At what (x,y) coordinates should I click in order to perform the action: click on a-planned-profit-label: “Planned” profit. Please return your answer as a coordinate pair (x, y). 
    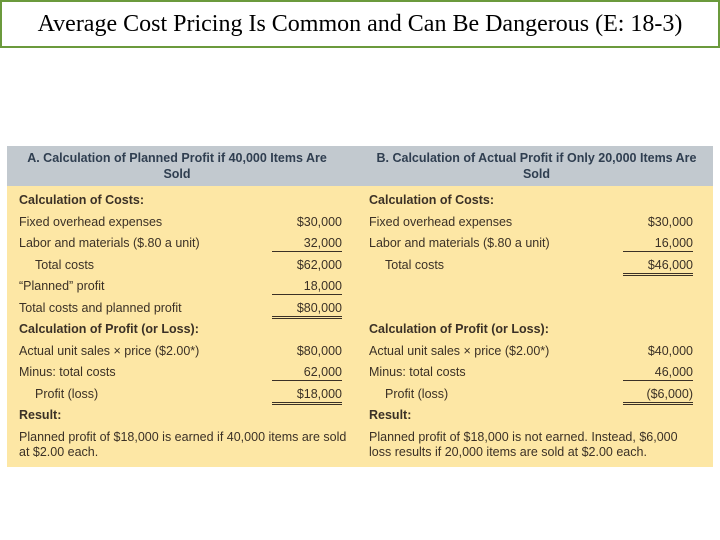
    Looking at the image, I should click on (62, 286).